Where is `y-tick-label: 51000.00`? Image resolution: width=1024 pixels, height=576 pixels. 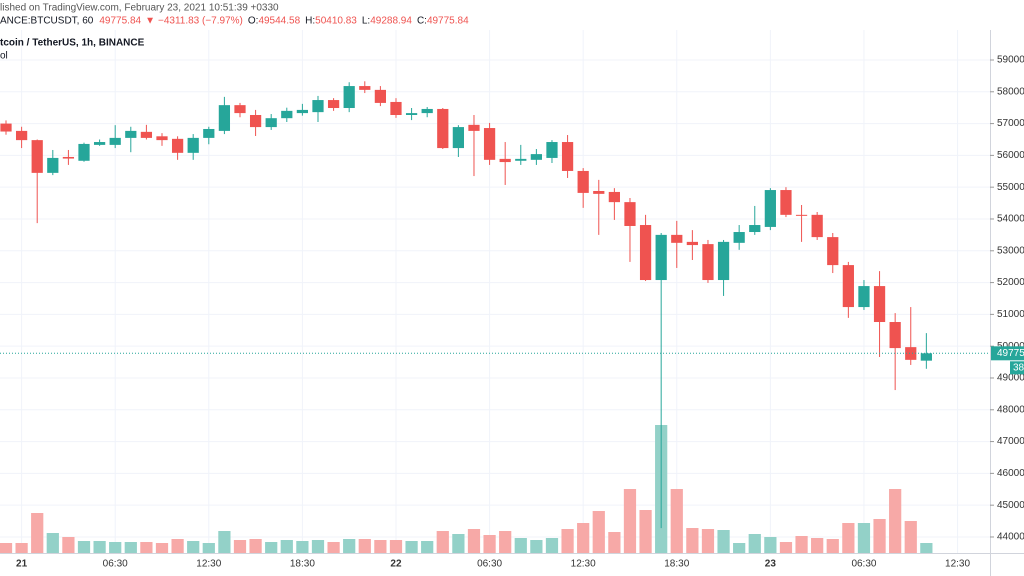
y-tick-label: 51000.00 is located at coordinates (1010, 314).